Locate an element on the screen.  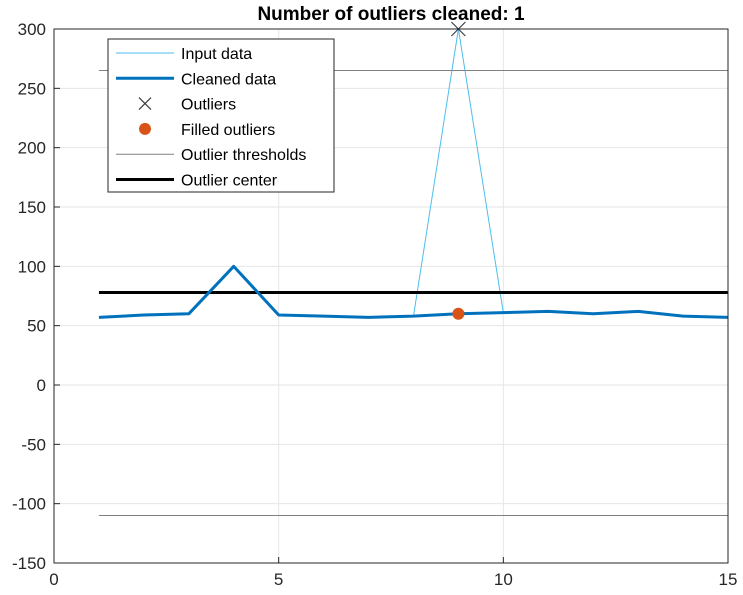
filled-outlier-point is located at coordinates (458, 313).